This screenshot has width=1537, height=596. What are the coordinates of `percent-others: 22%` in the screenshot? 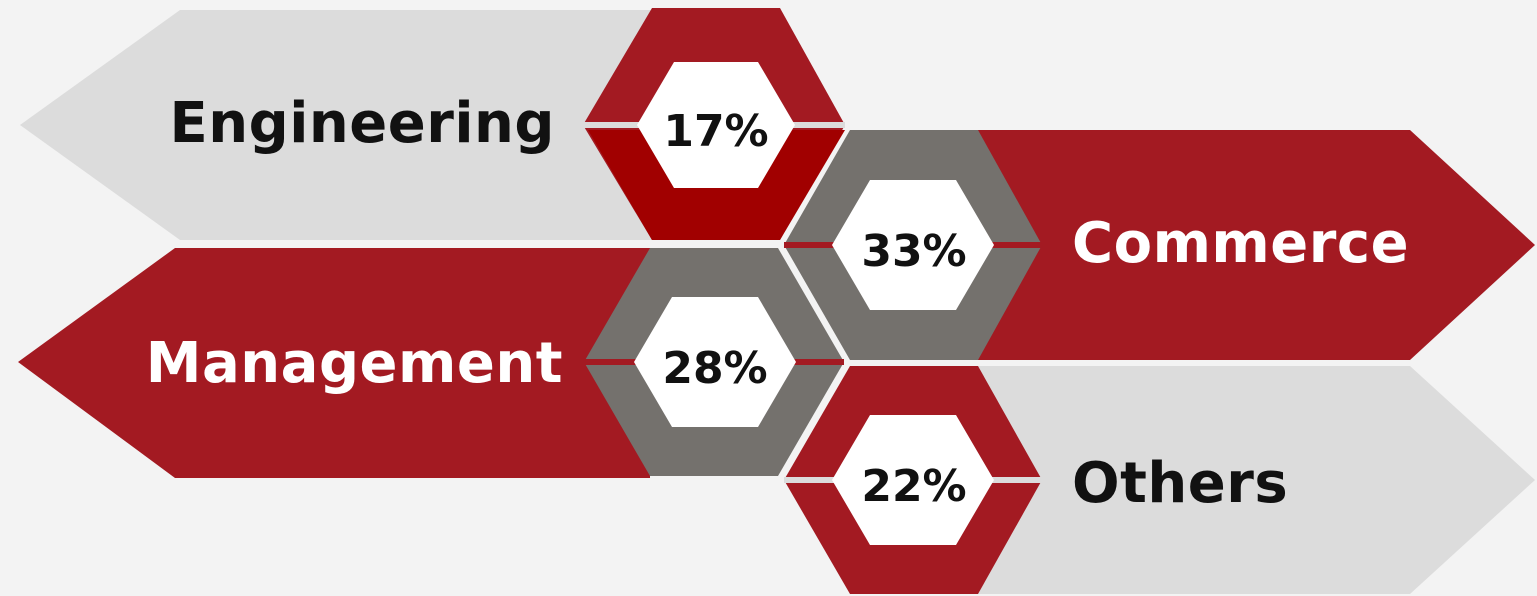 It's located at (913, 486).